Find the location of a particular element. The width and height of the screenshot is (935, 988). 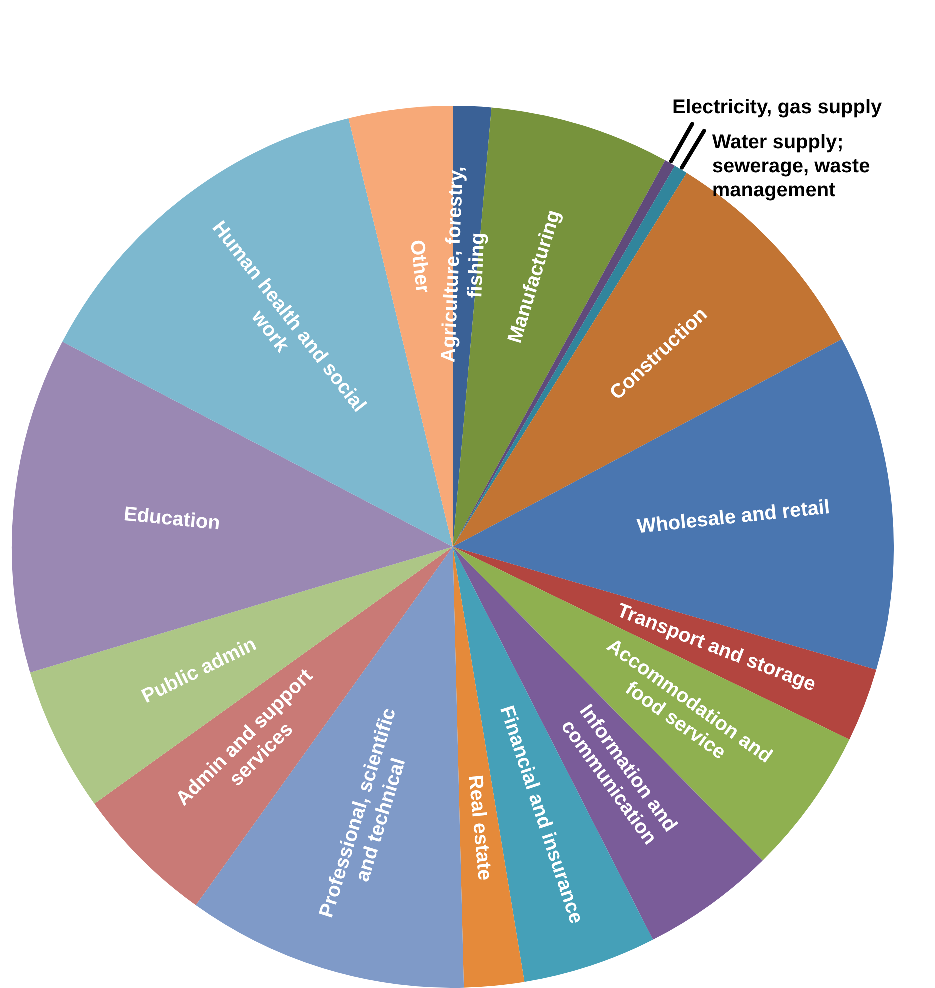

slice-label: Other is located at coordinates (420, 266).